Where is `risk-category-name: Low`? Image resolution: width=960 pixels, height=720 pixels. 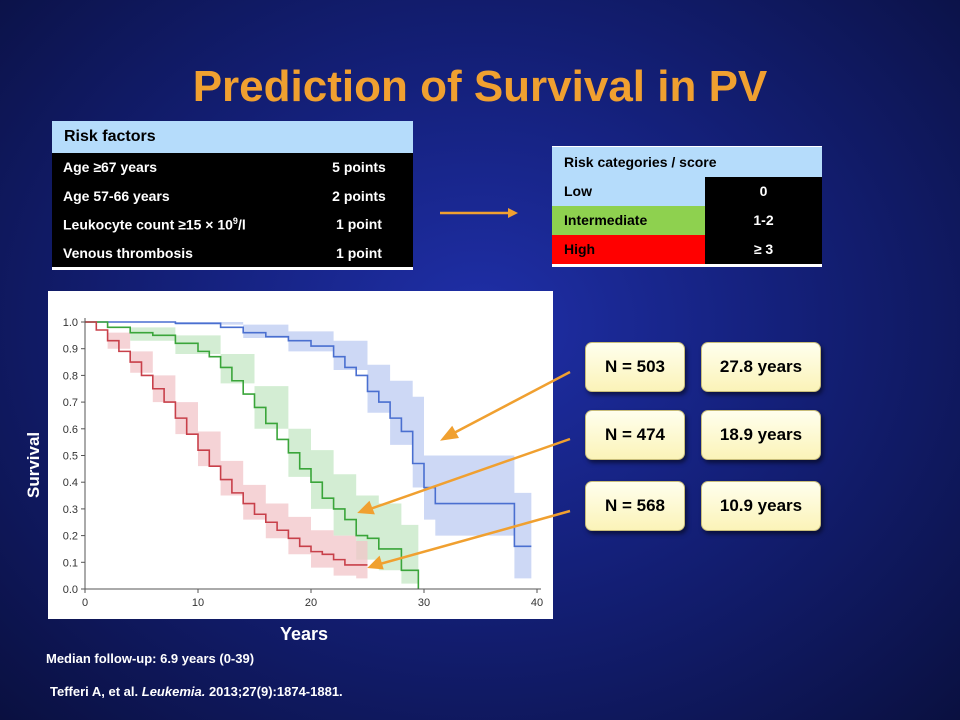
risk-category-name: Low is located at coordinates (628, 191).